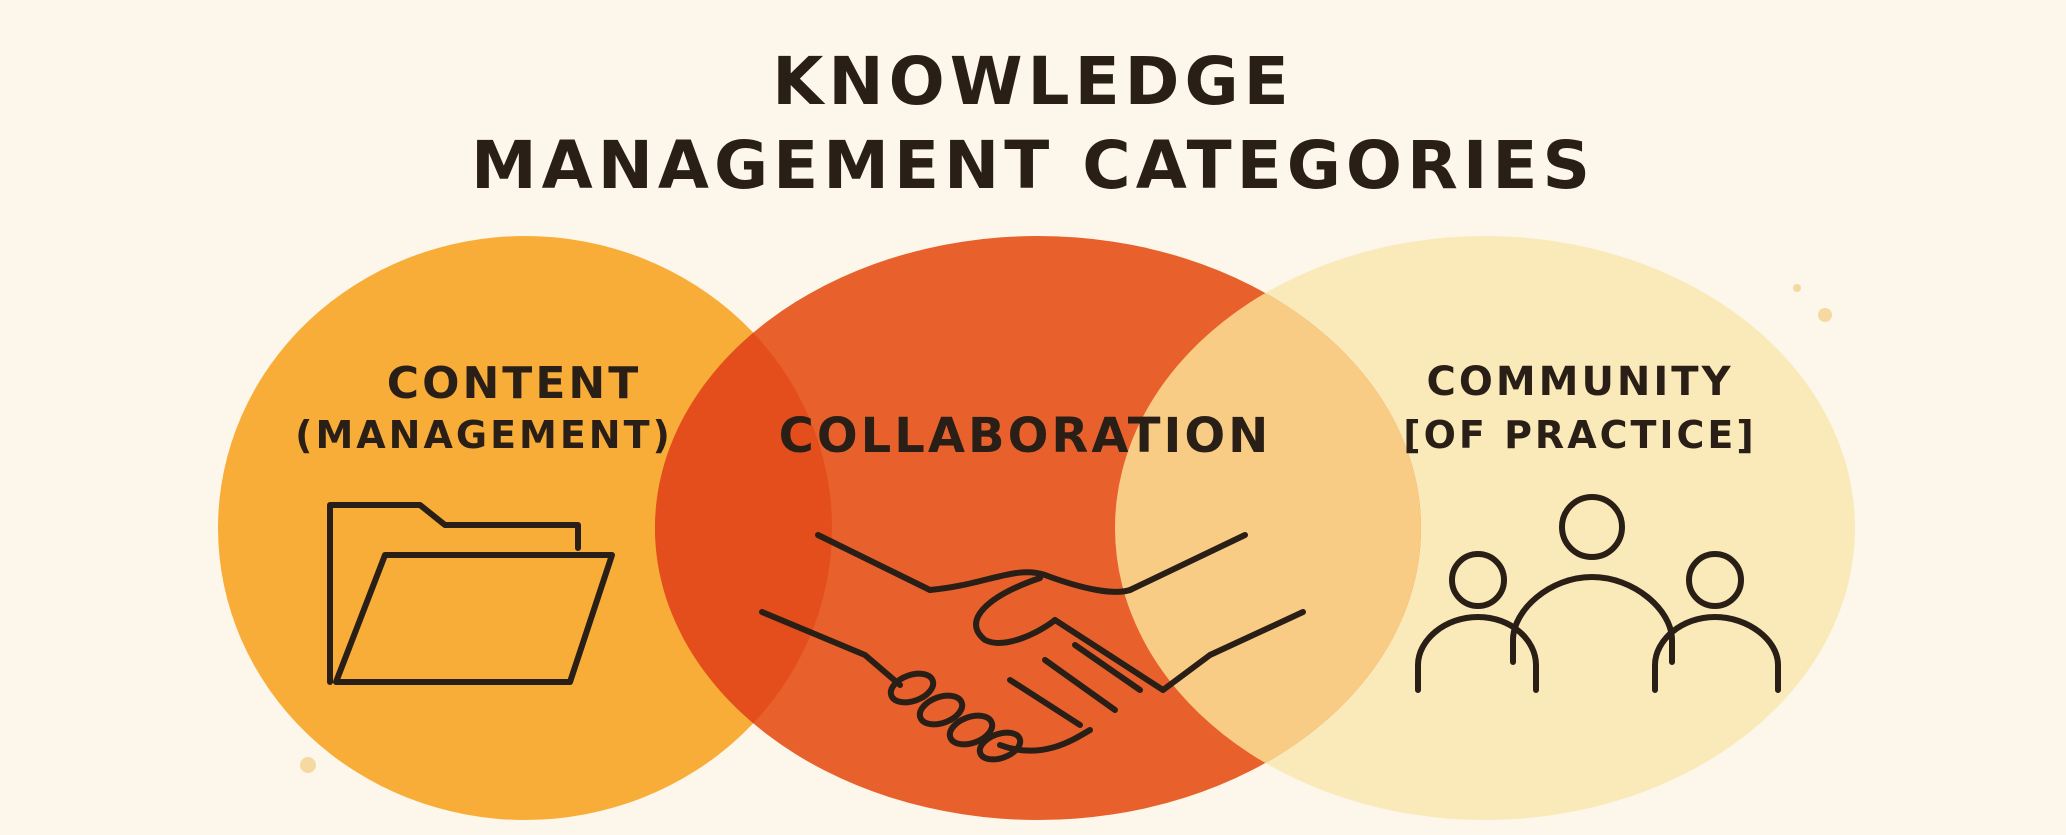 This screenshot has width=2066, height=835. I want to click on overlap-collaboration-community, so click(1268, 528).